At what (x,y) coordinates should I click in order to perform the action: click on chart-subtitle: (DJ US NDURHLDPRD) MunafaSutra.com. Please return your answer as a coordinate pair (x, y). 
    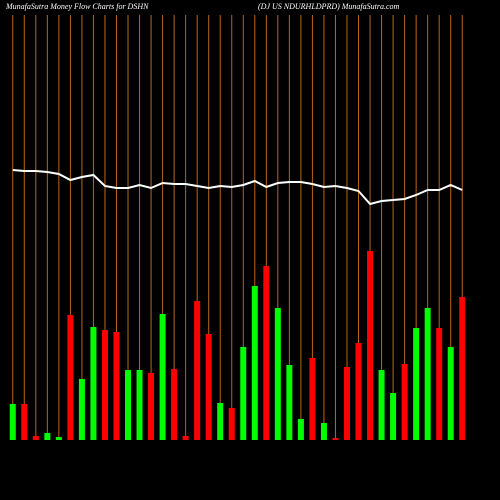
    Looking at the image, I should click on (329, 6).